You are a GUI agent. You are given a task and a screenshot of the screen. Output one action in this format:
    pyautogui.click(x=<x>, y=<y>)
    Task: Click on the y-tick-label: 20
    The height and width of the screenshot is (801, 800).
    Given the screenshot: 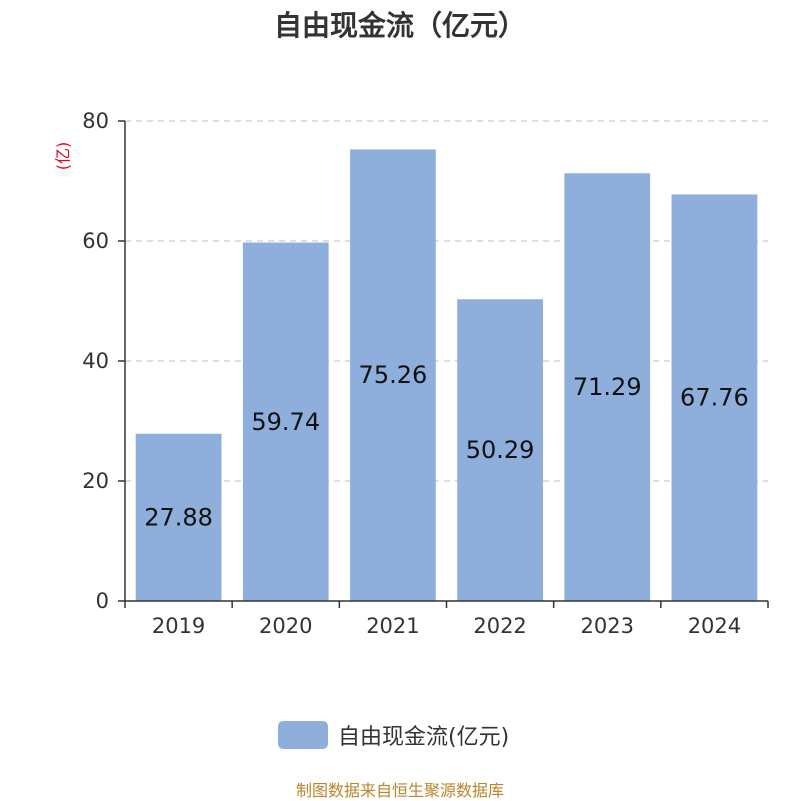 What is the action you would take?
    pyautogui.click(x=95, y=481)
    